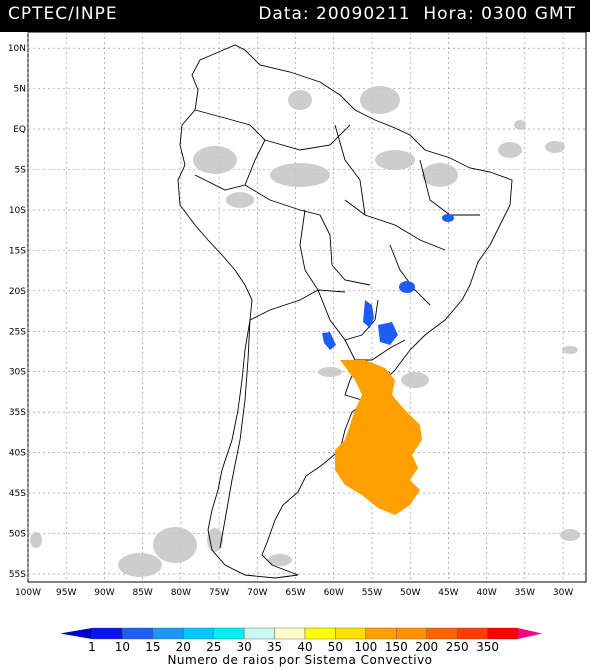  What do you see at coordinates (17, 251) in the screenshot?
I see `lat-tick-label: 15S` at bounding box center [17, 251].